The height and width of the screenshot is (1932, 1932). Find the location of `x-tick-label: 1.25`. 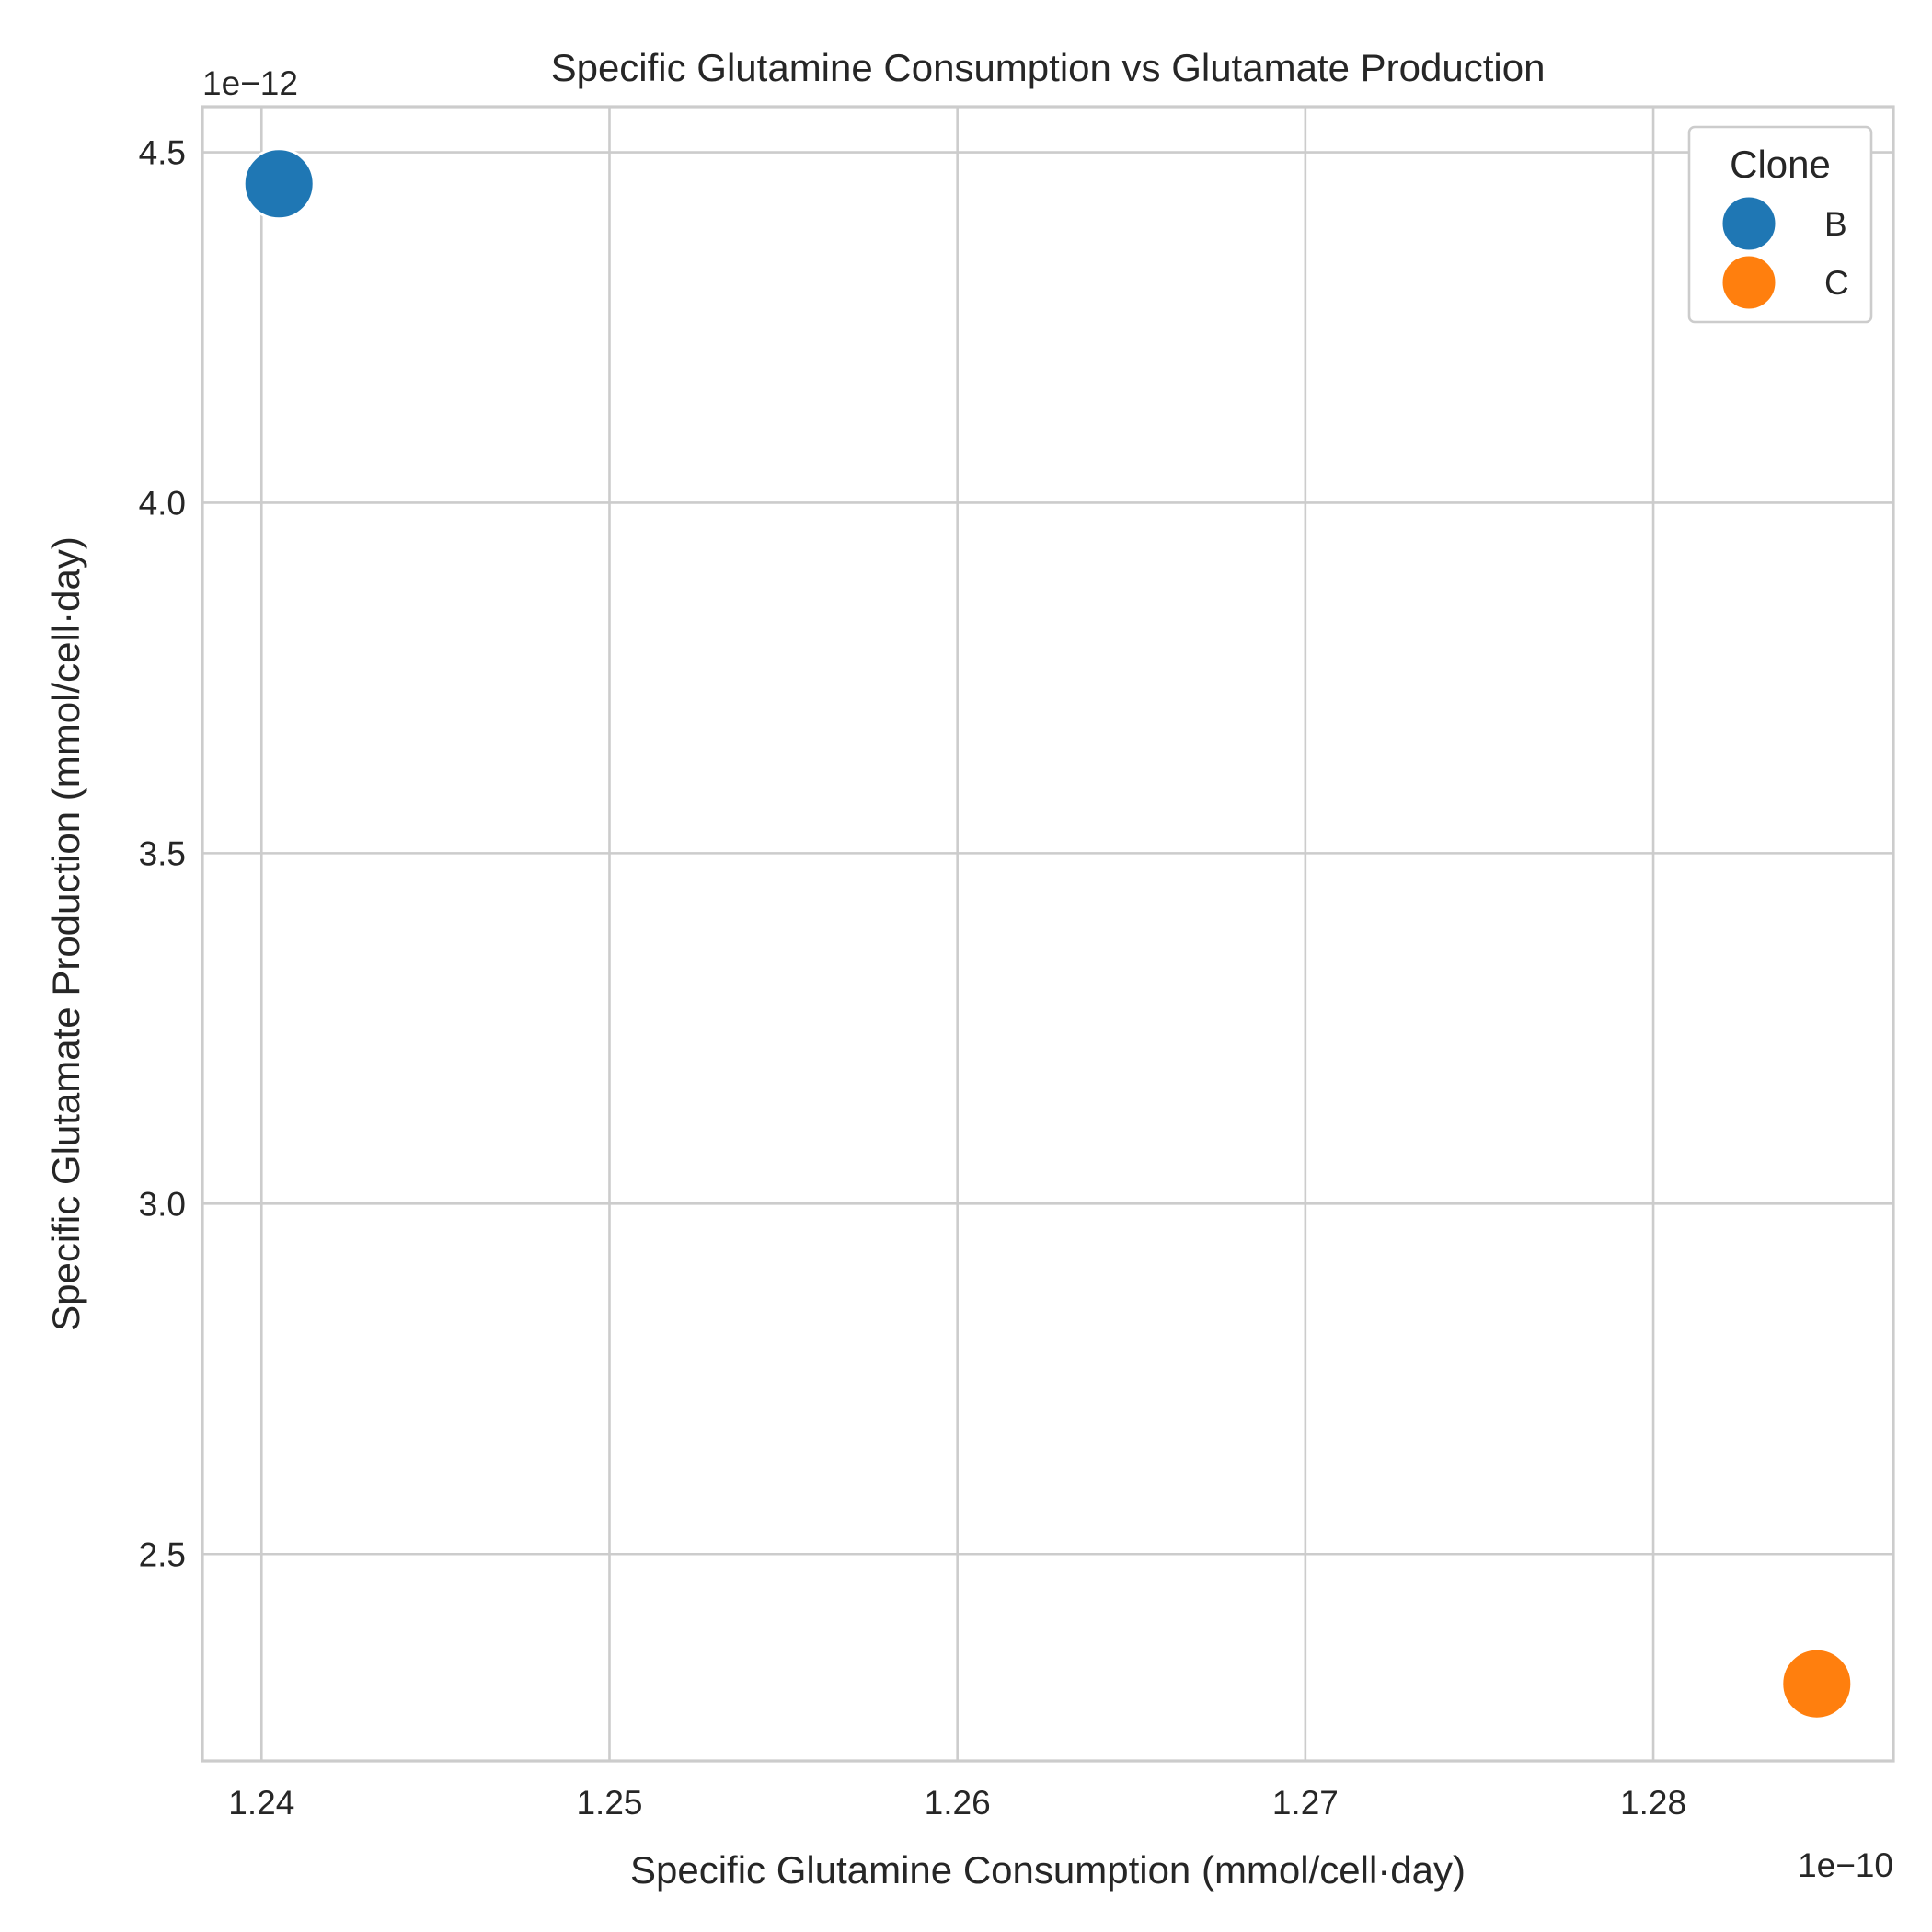

x-tick-label: 1.25 is located at coordinates (609, 1803).